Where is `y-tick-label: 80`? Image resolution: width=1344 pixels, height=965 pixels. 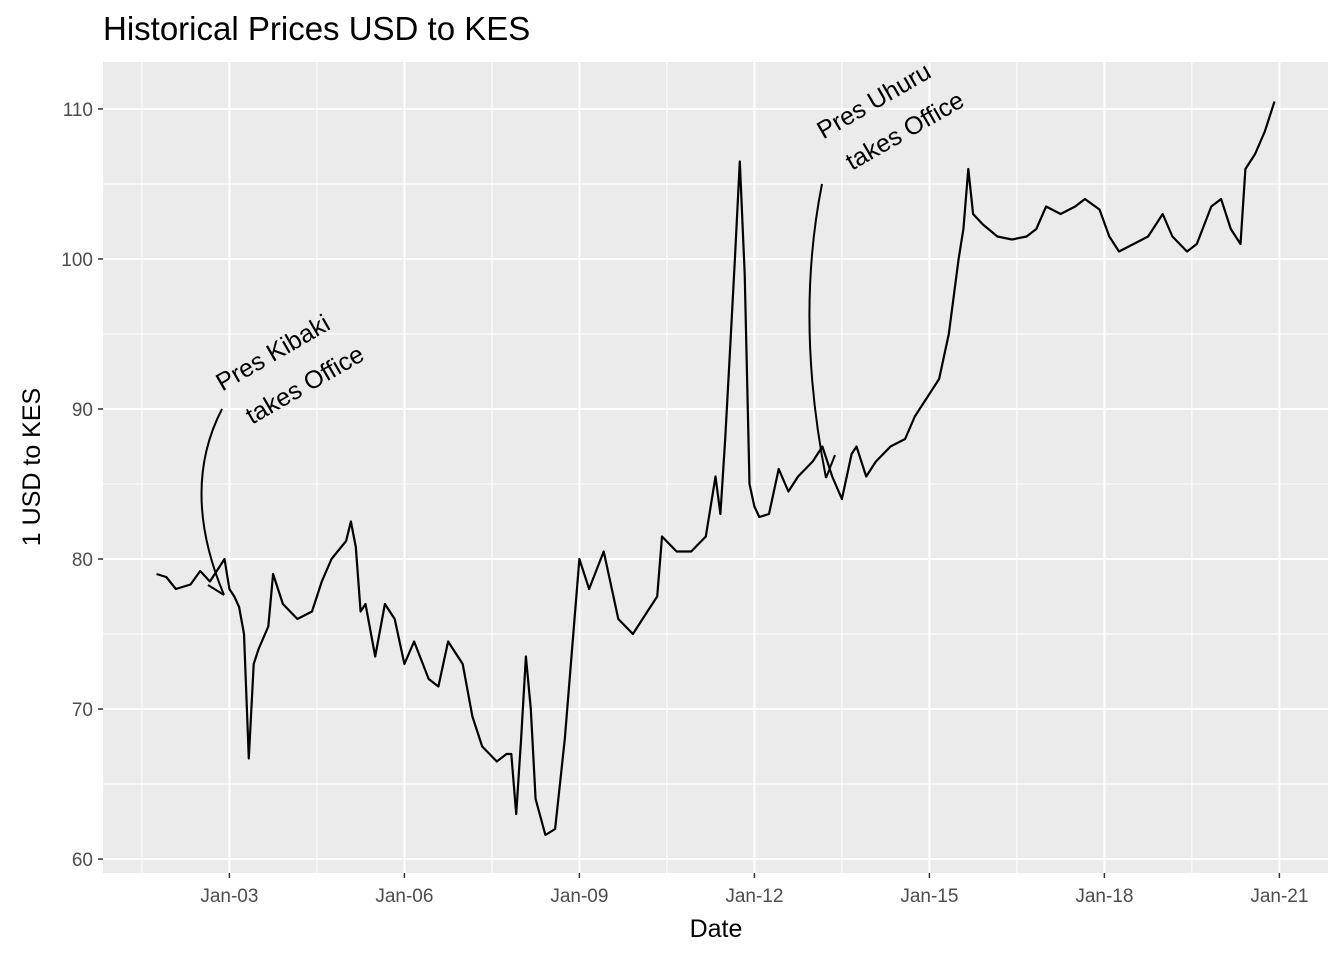
y-tick-label: 80 is located at coordinates (82, 560).